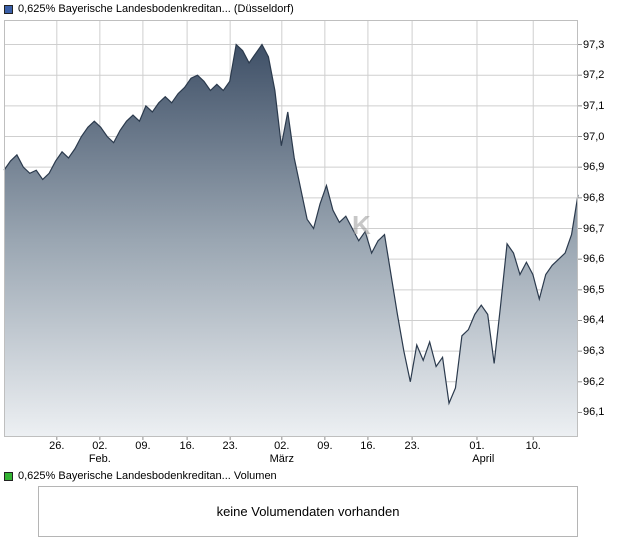  Describe the element at coordinates (594, 259) in the screenshot. I see `y-axis-label: 96,6` at that location.